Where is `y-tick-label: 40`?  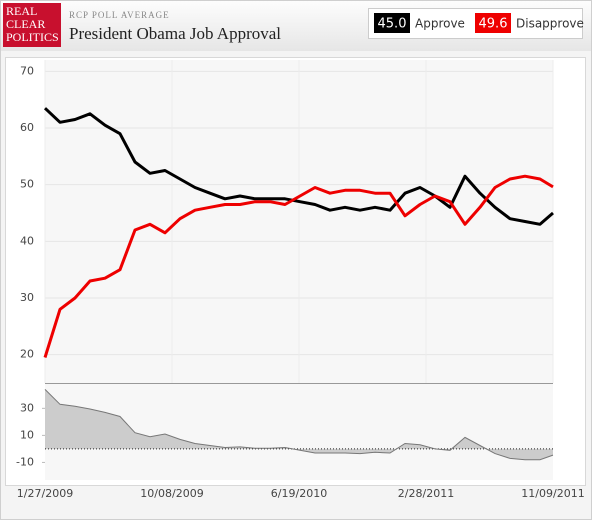
y-tick-label: 40 is located at coordinates (27, 240).